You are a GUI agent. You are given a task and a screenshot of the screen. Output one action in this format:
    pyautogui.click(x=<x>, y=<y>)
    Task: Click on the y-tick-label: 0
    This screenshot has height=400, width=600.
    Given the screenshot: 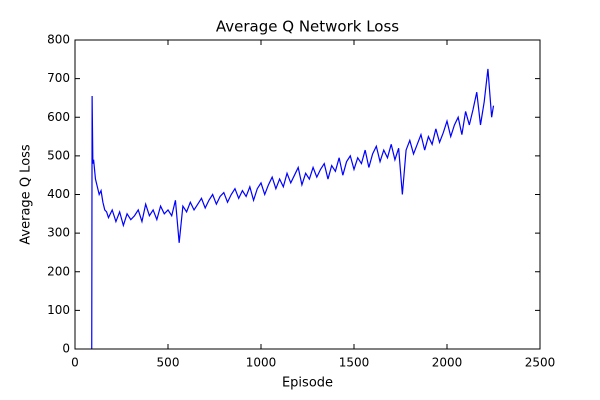 What is the action you would take?
    pyautogui.click(x=66, y=349)
    